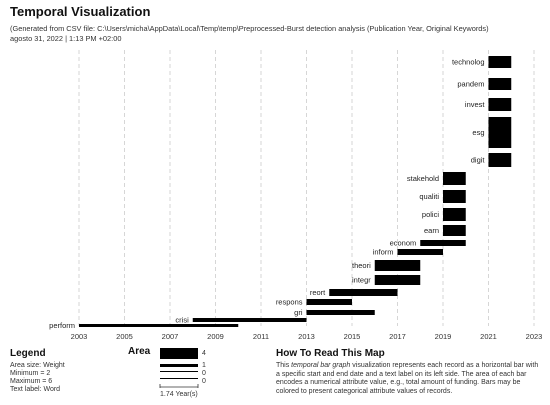 This screenshot has width=550, height=405. What do you see at coordinates (35, 389) in the screenshot?
I see `legend-line: Text label: Word` at bounding box center [35, 389].